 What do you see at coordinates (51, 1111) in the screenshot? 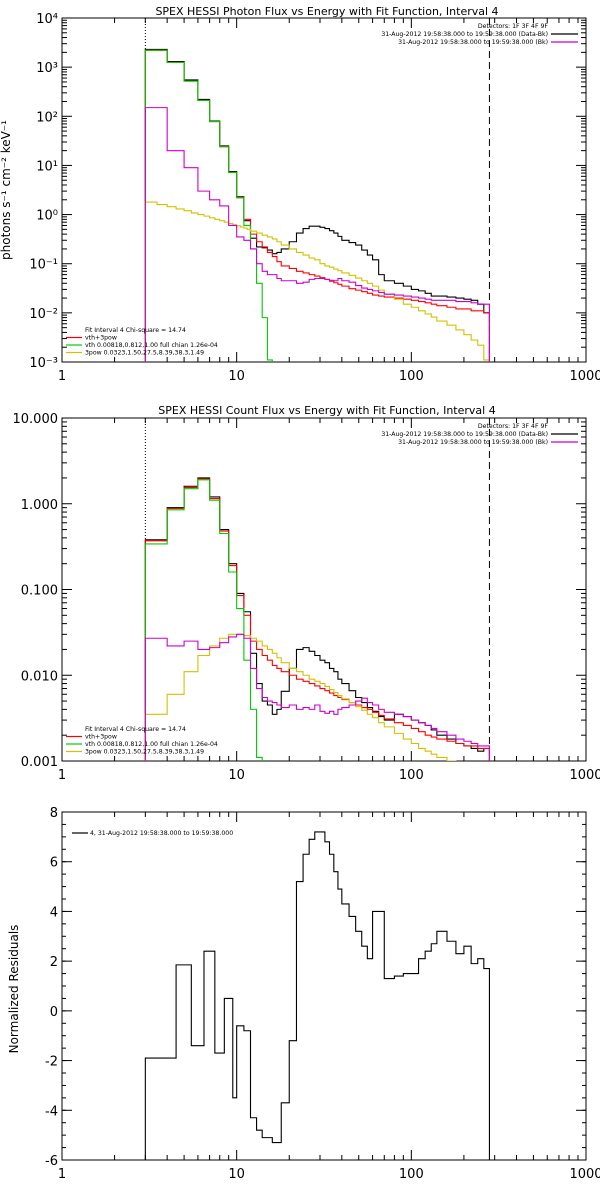
I see `y-tick-label: -4` at bounding box center [51, 1111].